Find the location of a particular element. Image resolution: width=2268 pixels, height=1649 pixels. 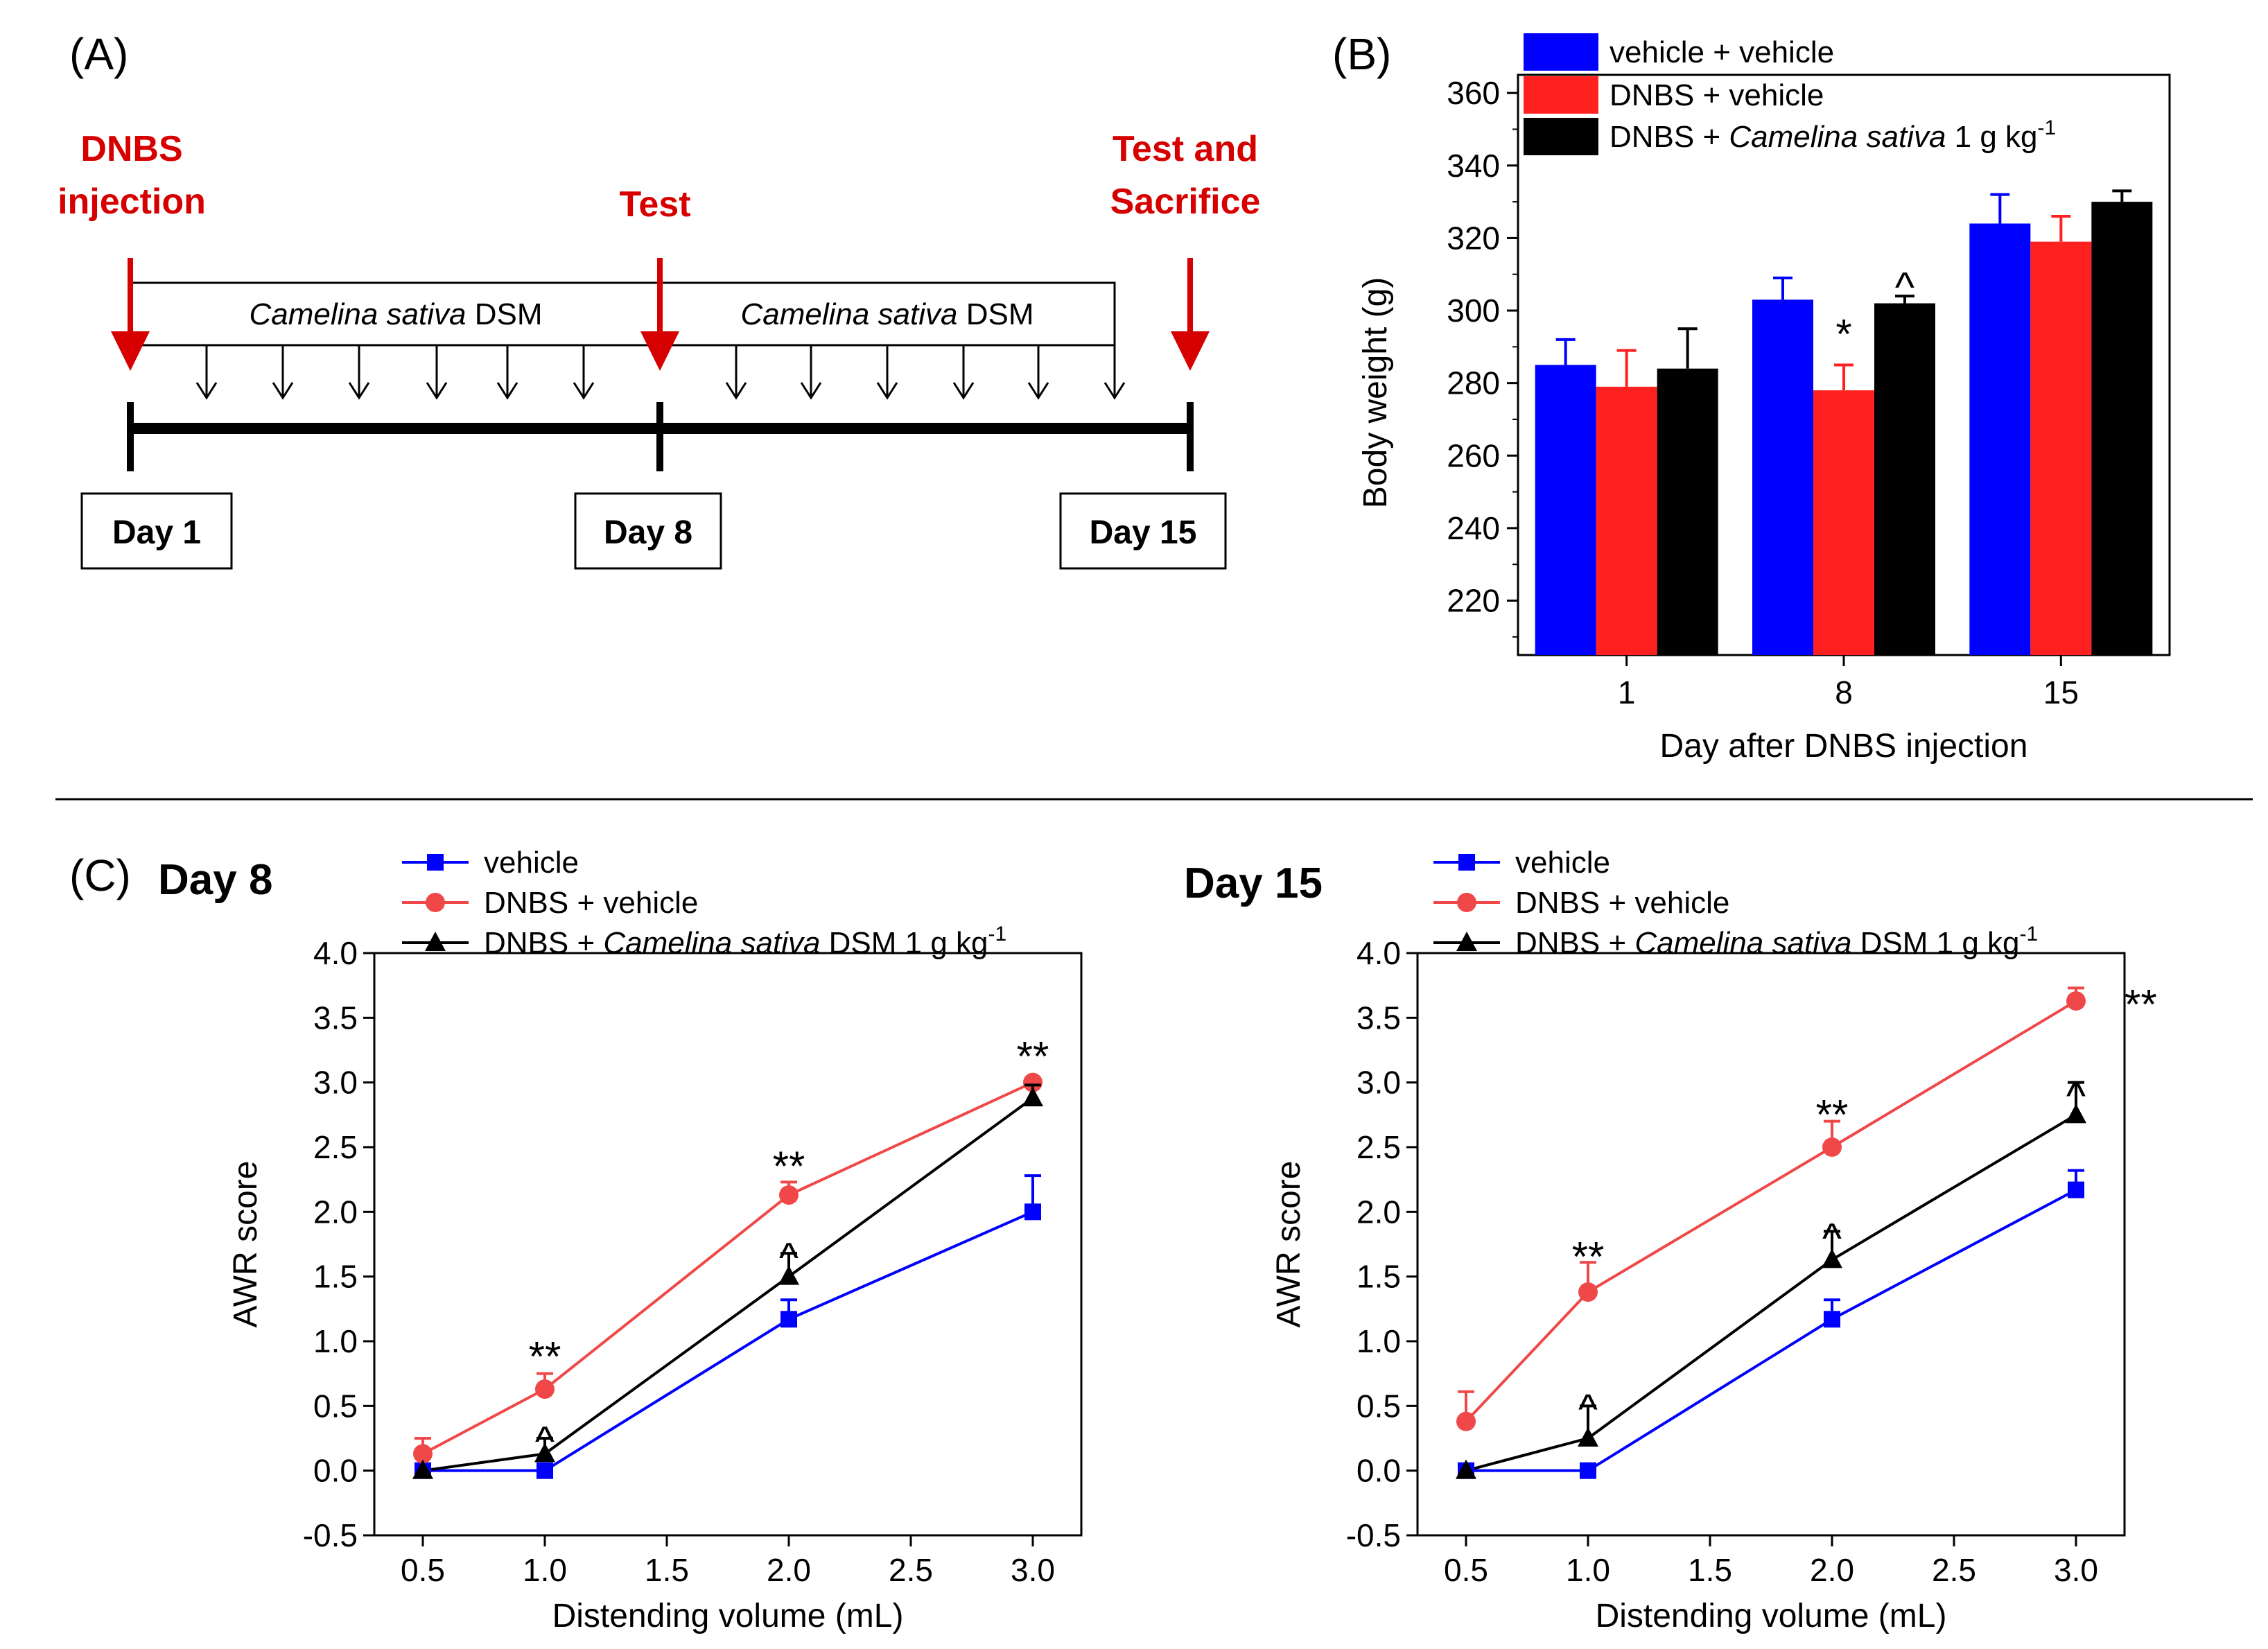

chart-c1-annotation-0: ** is located at coordinates (545, 1356).